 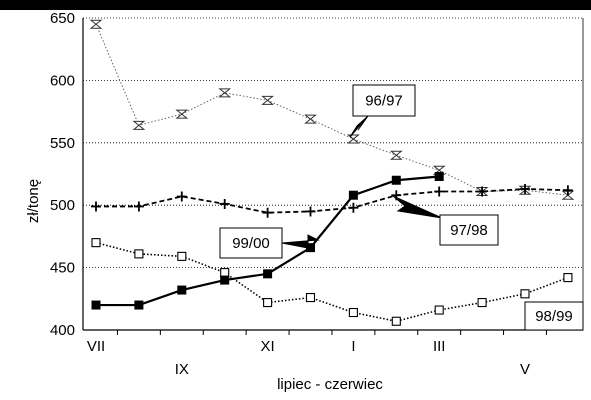 I want to click on callout-99-00: 99/00, so click(x=269, y=243).